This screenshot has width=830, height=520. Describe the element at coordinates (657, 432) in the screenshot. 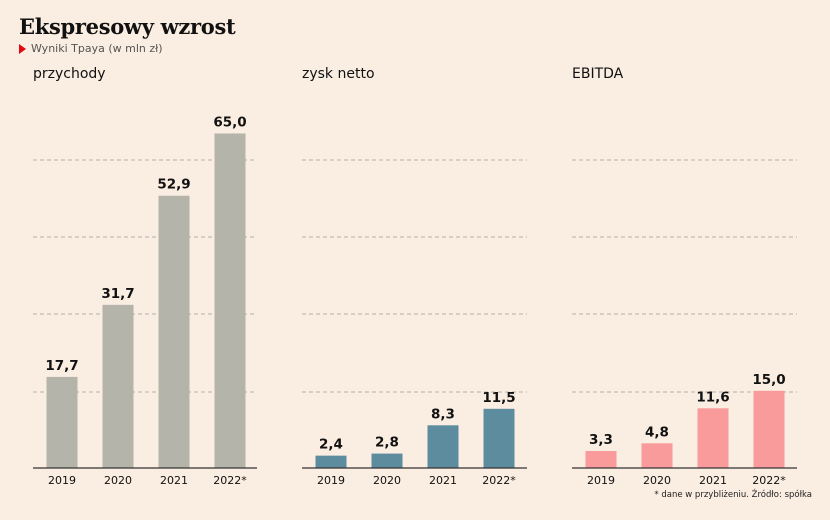

I see `value-label: 4,8` at that location.